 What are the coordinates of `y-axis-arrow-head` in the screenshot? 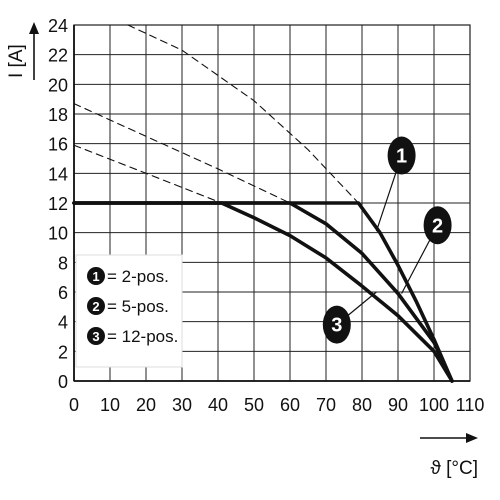 It's located at (34, 28).